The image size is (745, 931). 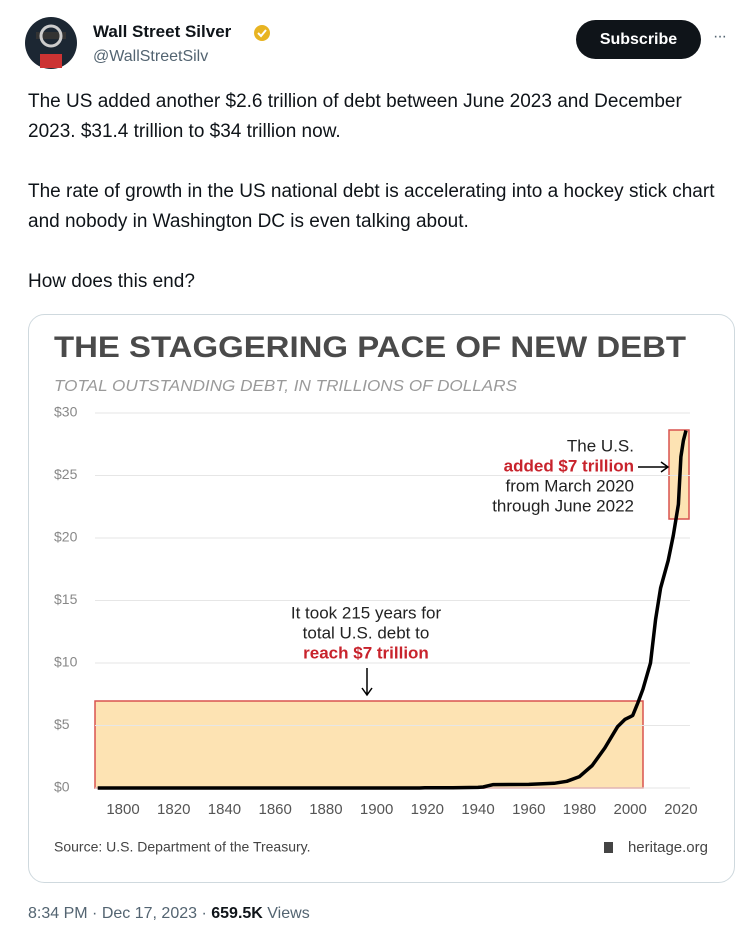 I want to click on x-tick-label: 1880, so click(x=325, y=809).